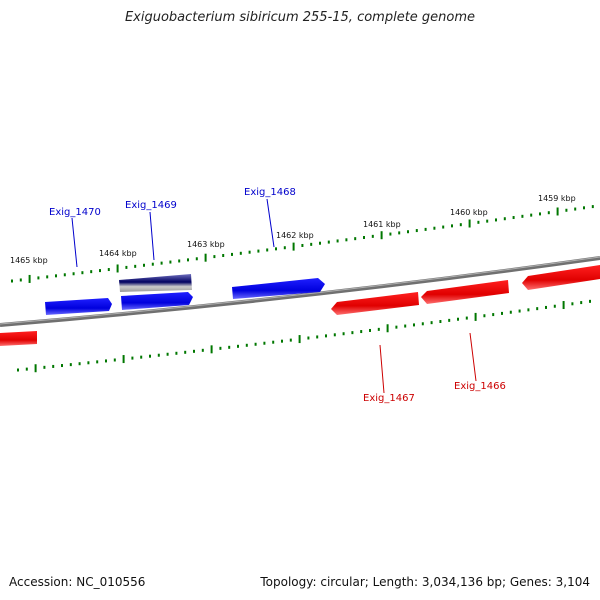 The image size is (600, 600). What do you see at coordinates (480, 386) in the screenshot?
I see `gene-label-exig-1466: Exig_1466` at bounding box center [480, 386].